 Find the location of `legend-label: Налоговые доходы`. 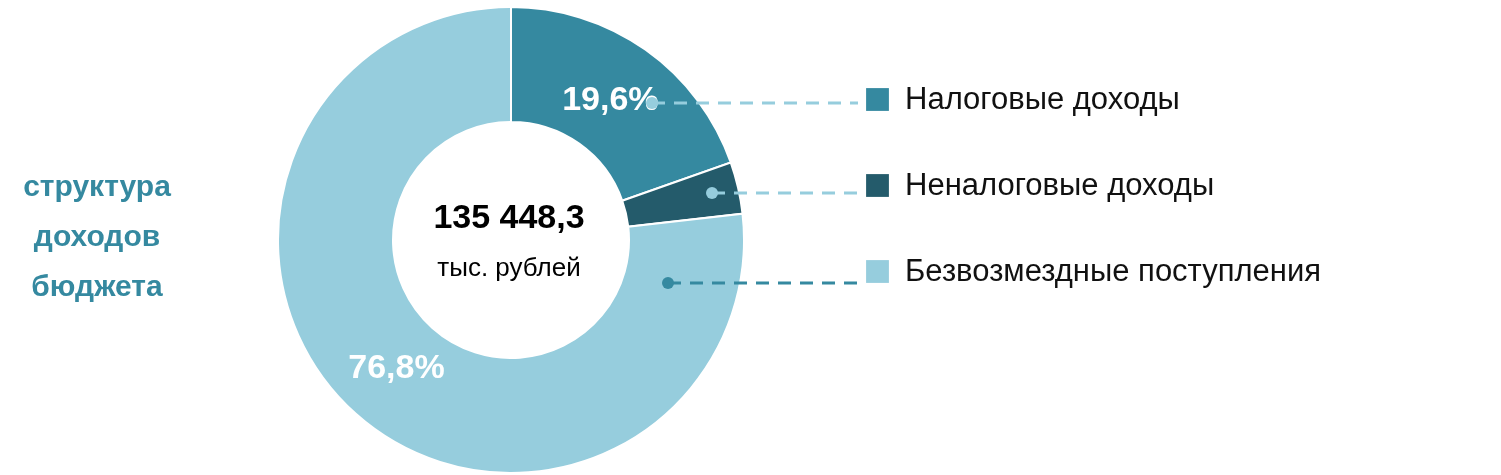

legend-label: Налоговые доходы is located at coordinates (1042, 98).